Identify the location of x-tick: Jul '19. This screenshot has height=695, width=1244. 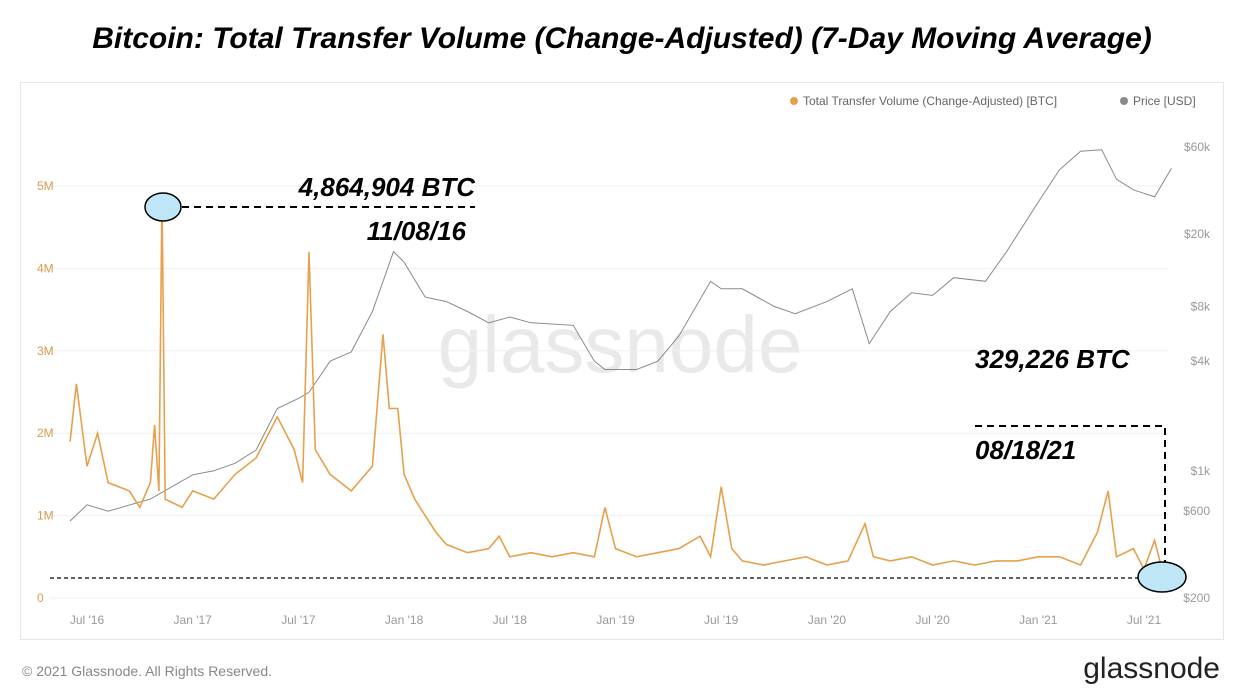
(721, 620).